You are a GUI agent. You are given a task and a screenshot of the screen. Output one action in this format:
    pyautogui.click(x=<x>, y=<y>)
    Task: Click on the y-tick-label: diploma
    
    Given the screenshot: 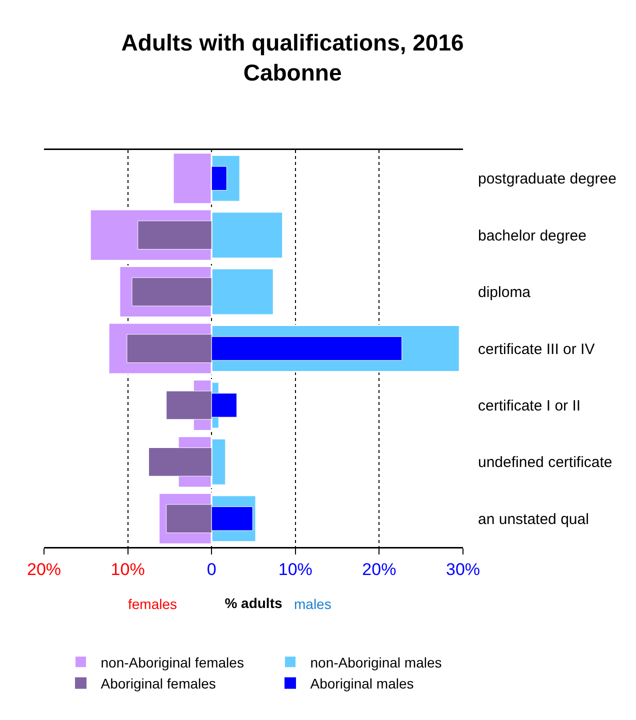 What is the action you would take?
    pyautogui.click(x=505, y=293)
    